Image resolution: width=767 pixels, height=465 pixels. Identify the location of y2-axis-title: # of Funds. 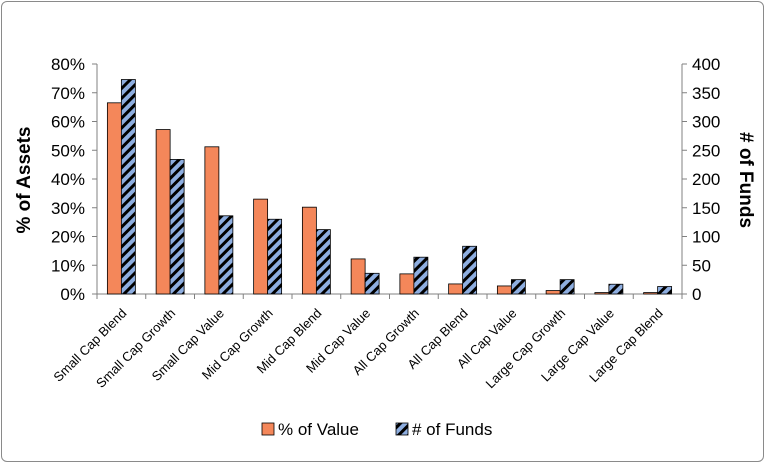
(745, 180).